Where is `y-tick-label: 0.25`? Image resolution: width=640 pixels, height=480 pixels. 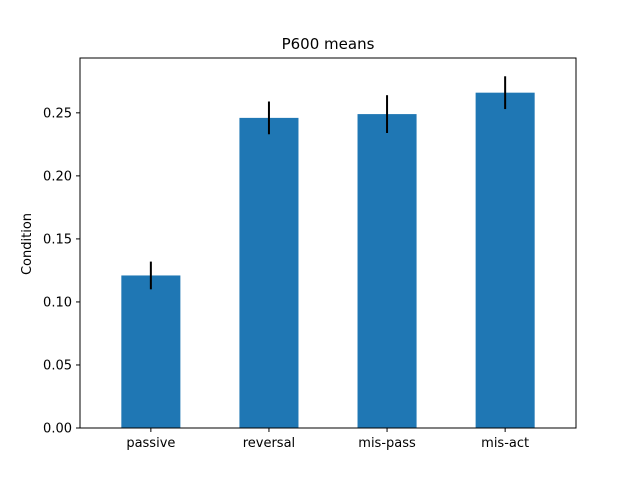
y-tick-label: 0.25 is located at coordinates (57, 113).